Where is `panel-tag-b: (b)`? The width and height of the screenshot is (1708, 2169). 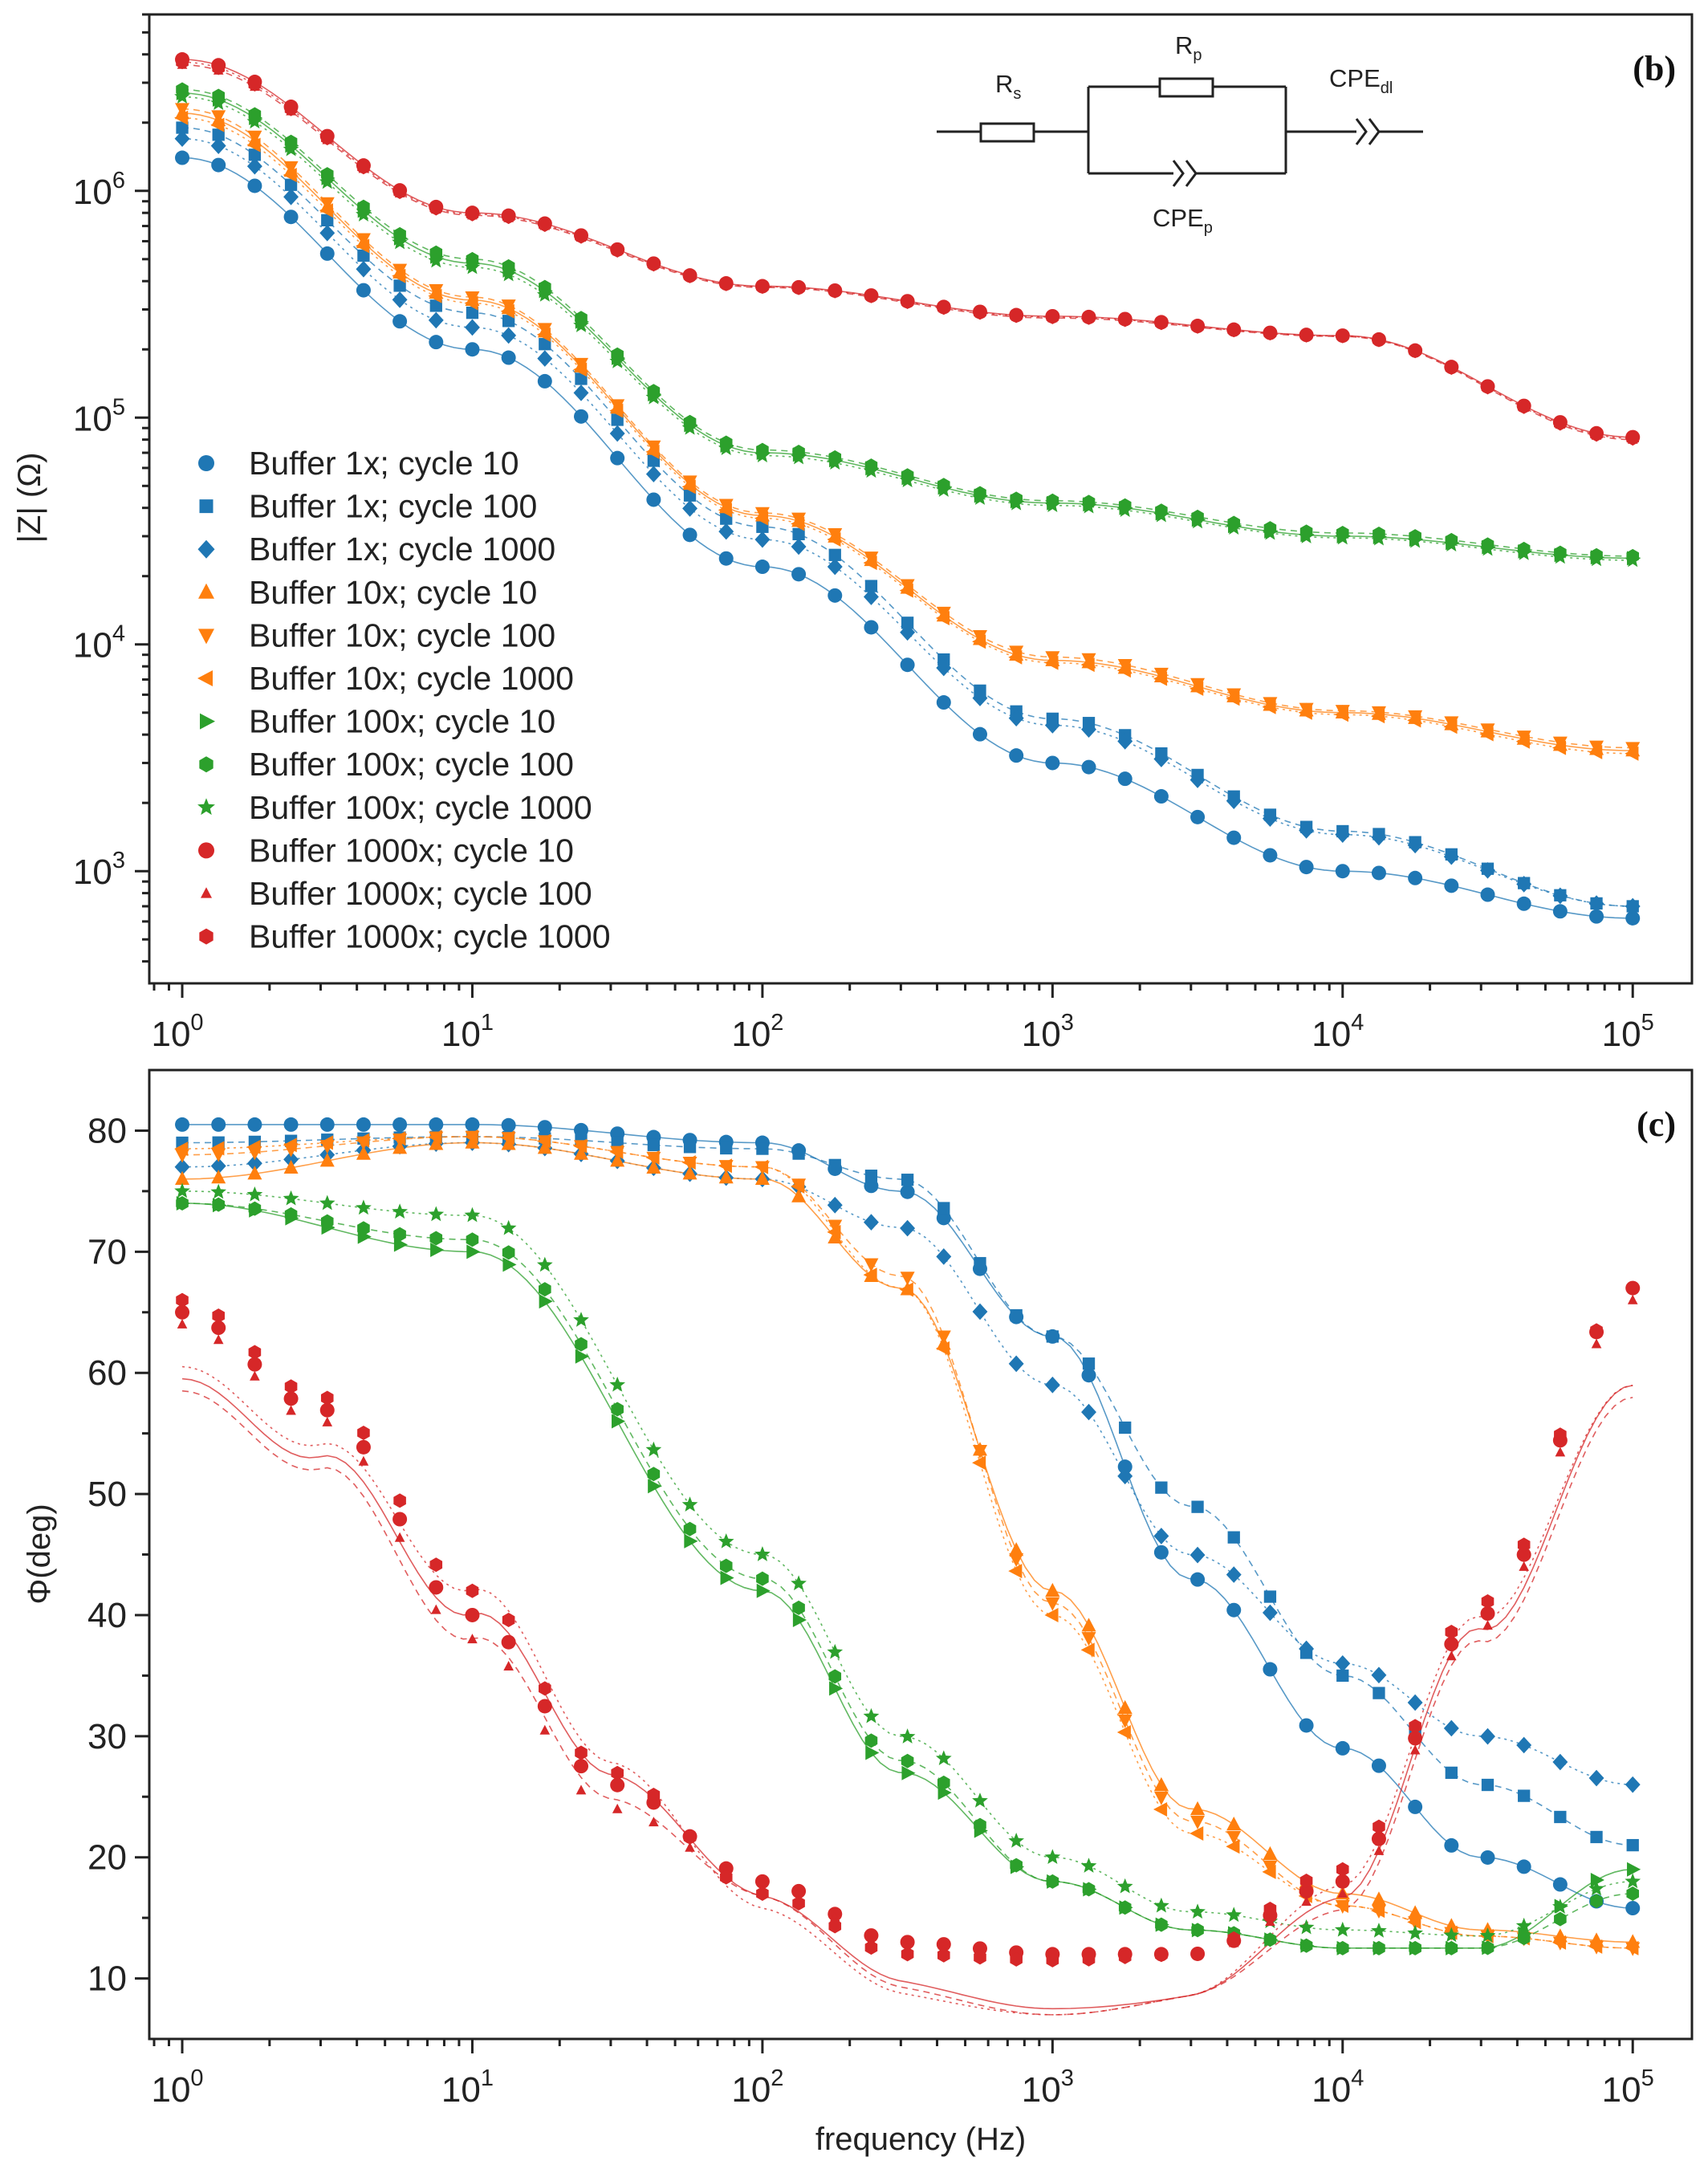
panel-tag-b: (b) is located at coordinates (1655, 68).